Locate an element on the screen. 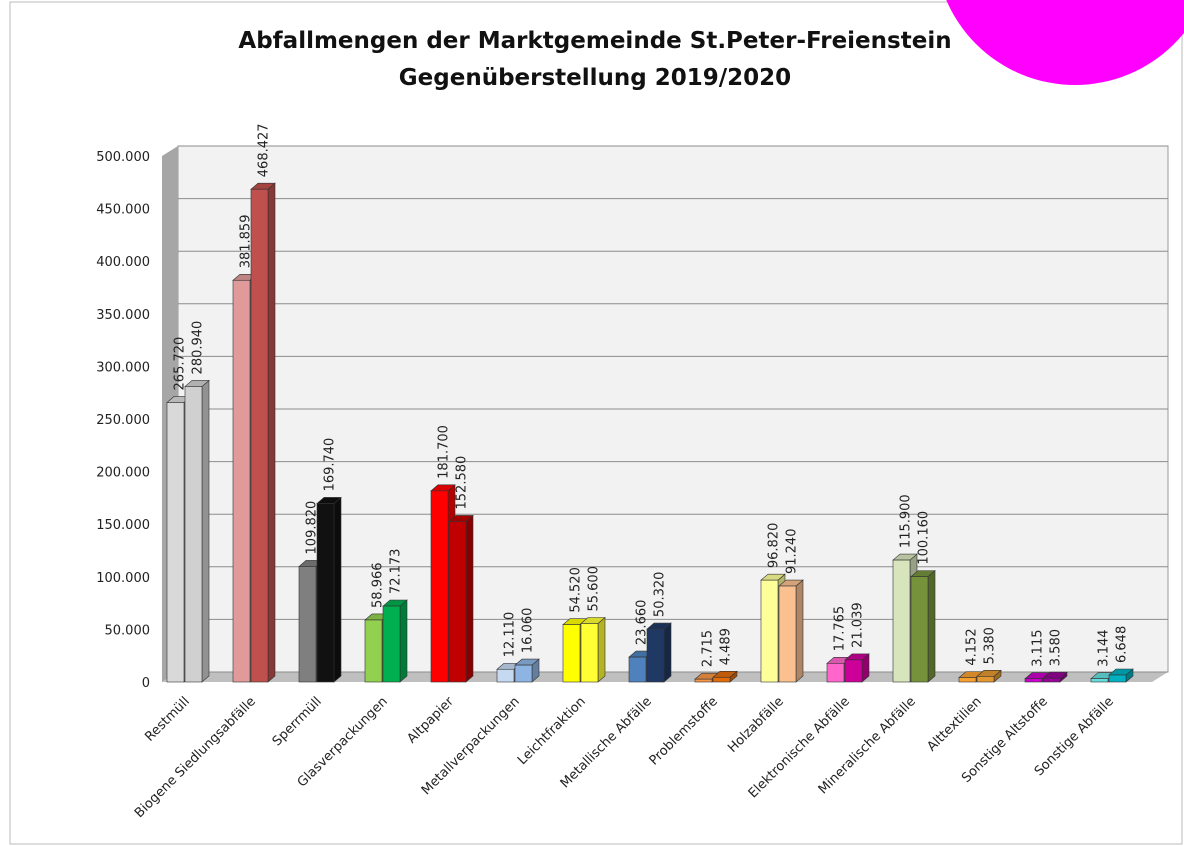 The image size is (1184, 846). value-label: 468.427 is located at coordinates (264, 150).